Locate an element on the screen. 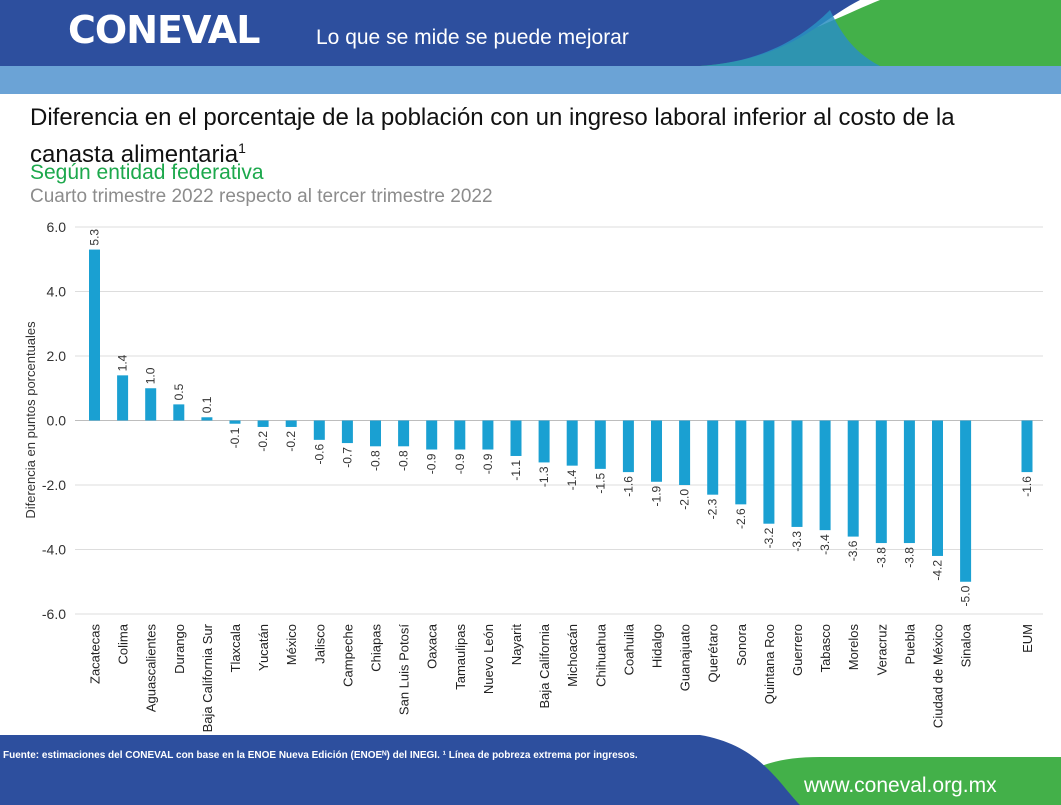  data-label: 5.3 is located at coordinates (95, 237).